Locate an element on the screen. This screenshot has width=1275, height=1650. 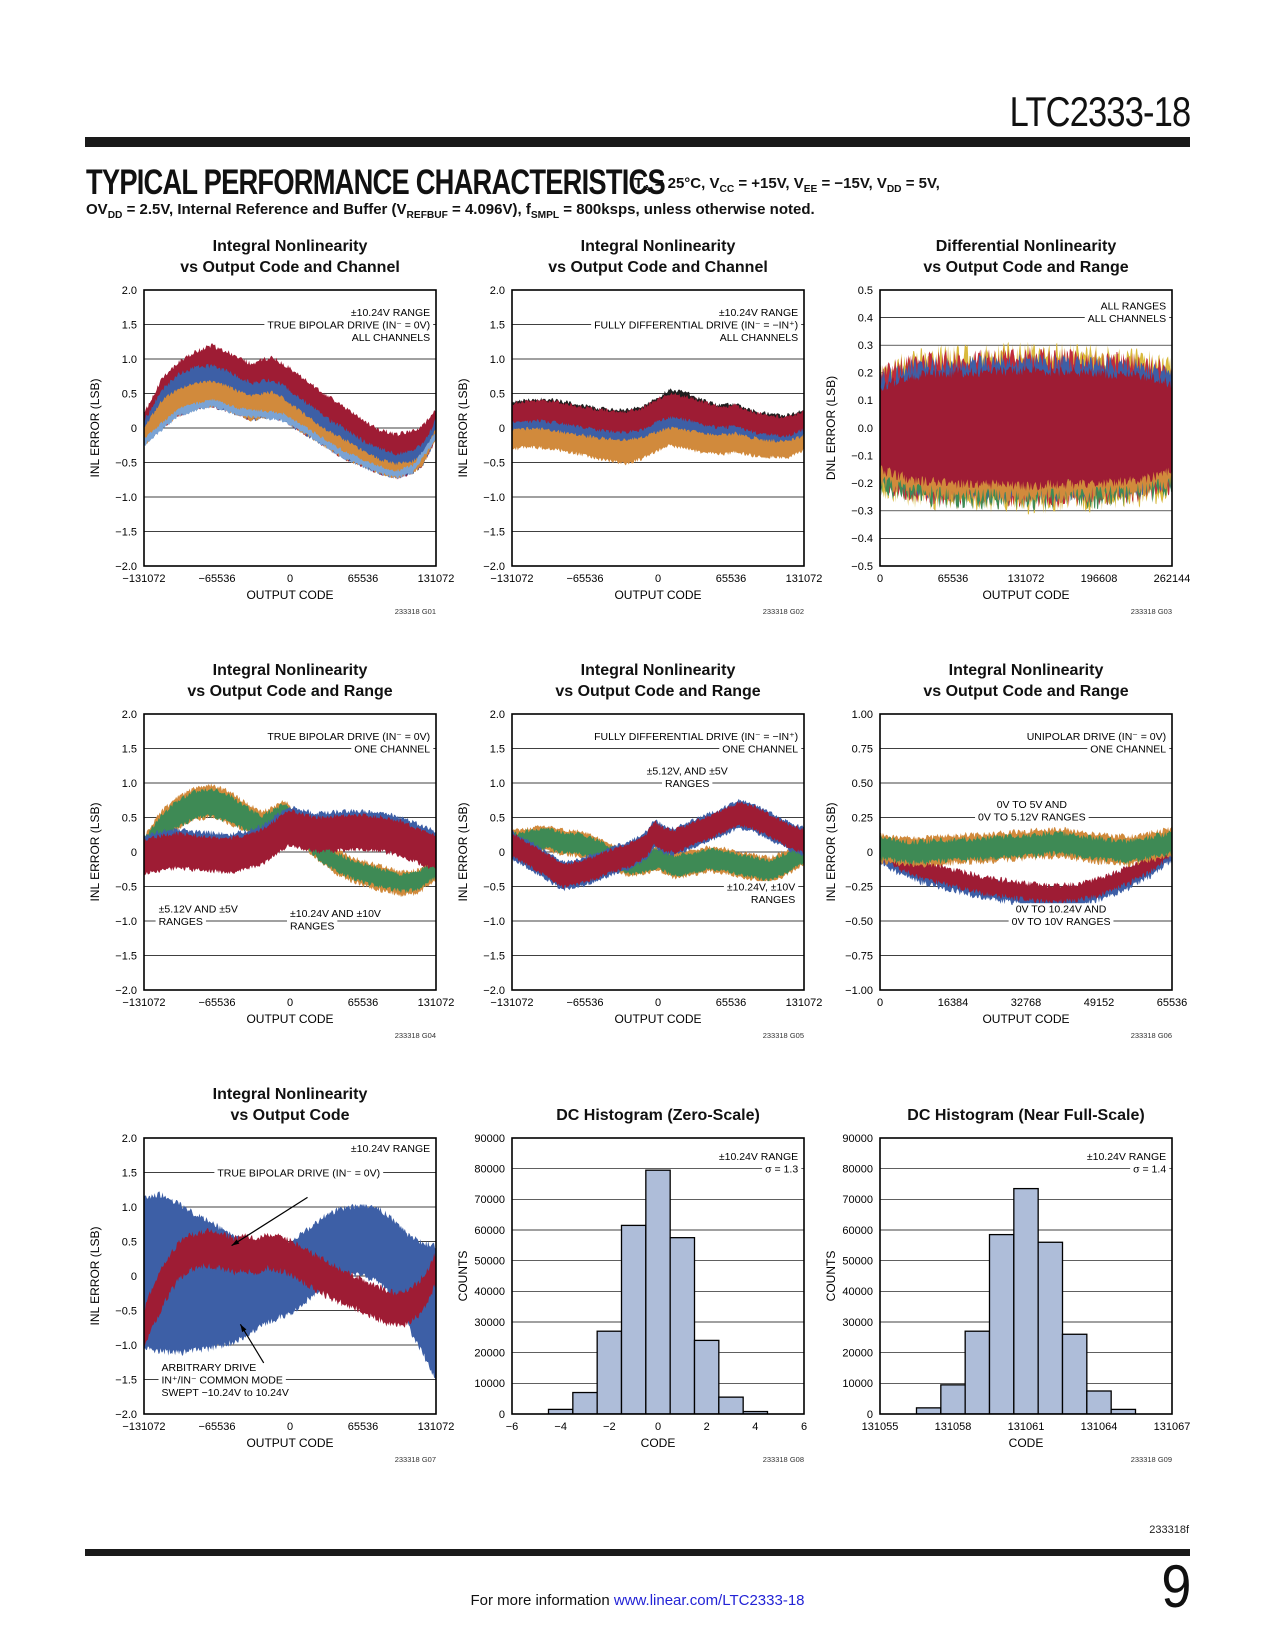
svg-text: ALL RANGES is located at coordinates (1134, 306).